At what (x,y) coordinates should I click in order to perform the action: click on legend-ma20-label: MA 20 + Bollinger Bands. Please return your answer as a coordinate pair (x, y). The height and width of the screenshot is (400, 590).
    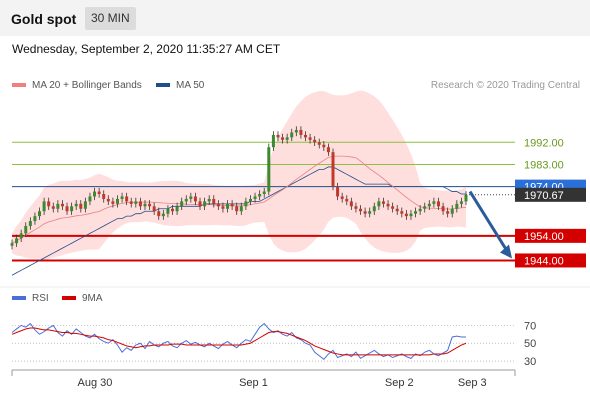
    Looking at the image, I should click on (87, 85).